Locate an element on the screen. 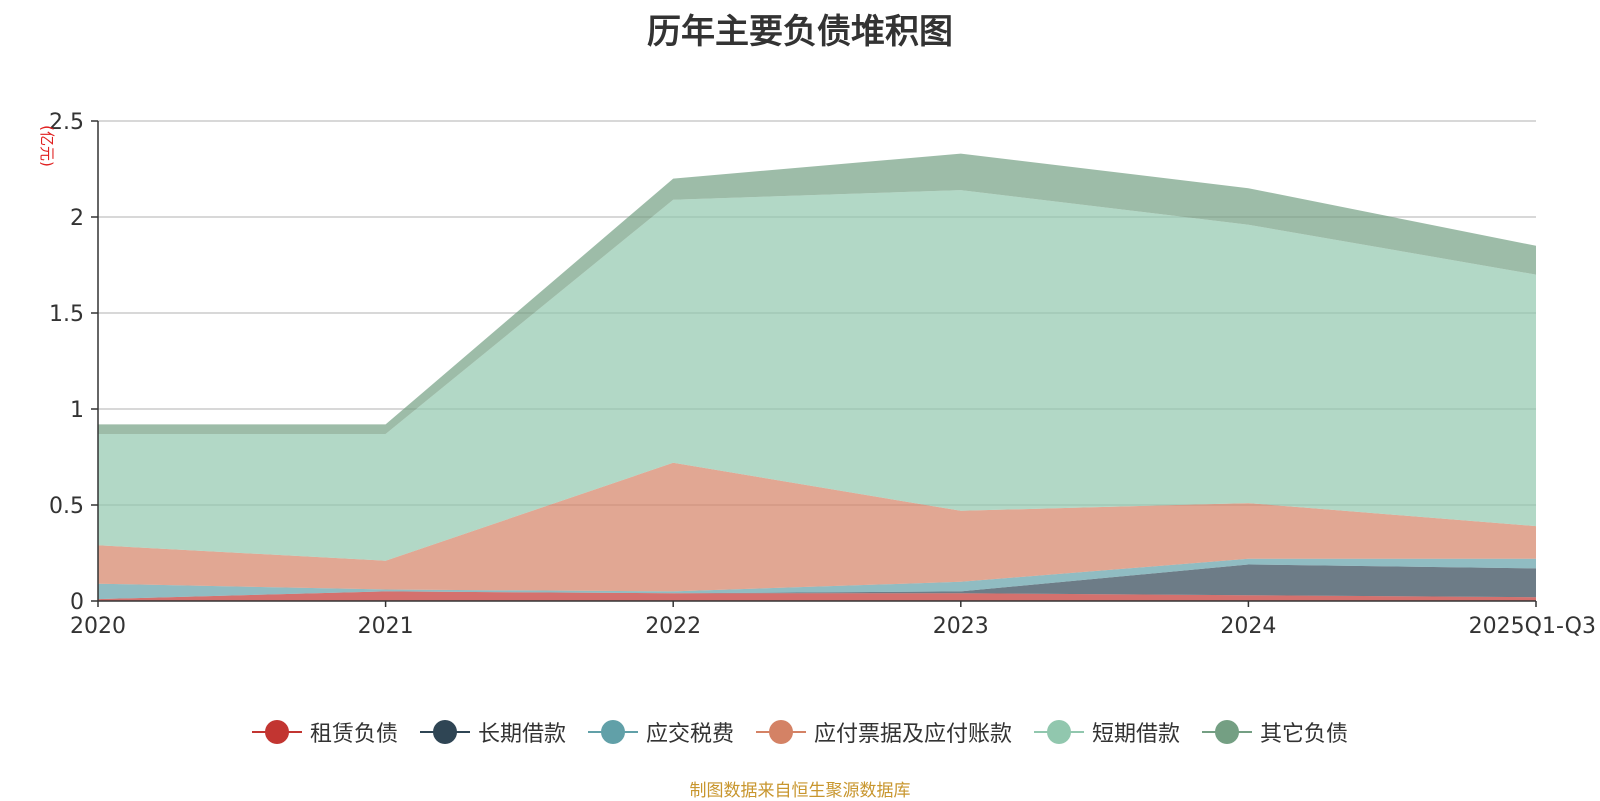  y-tick-label: 2 is located at coordinates (77, 218).